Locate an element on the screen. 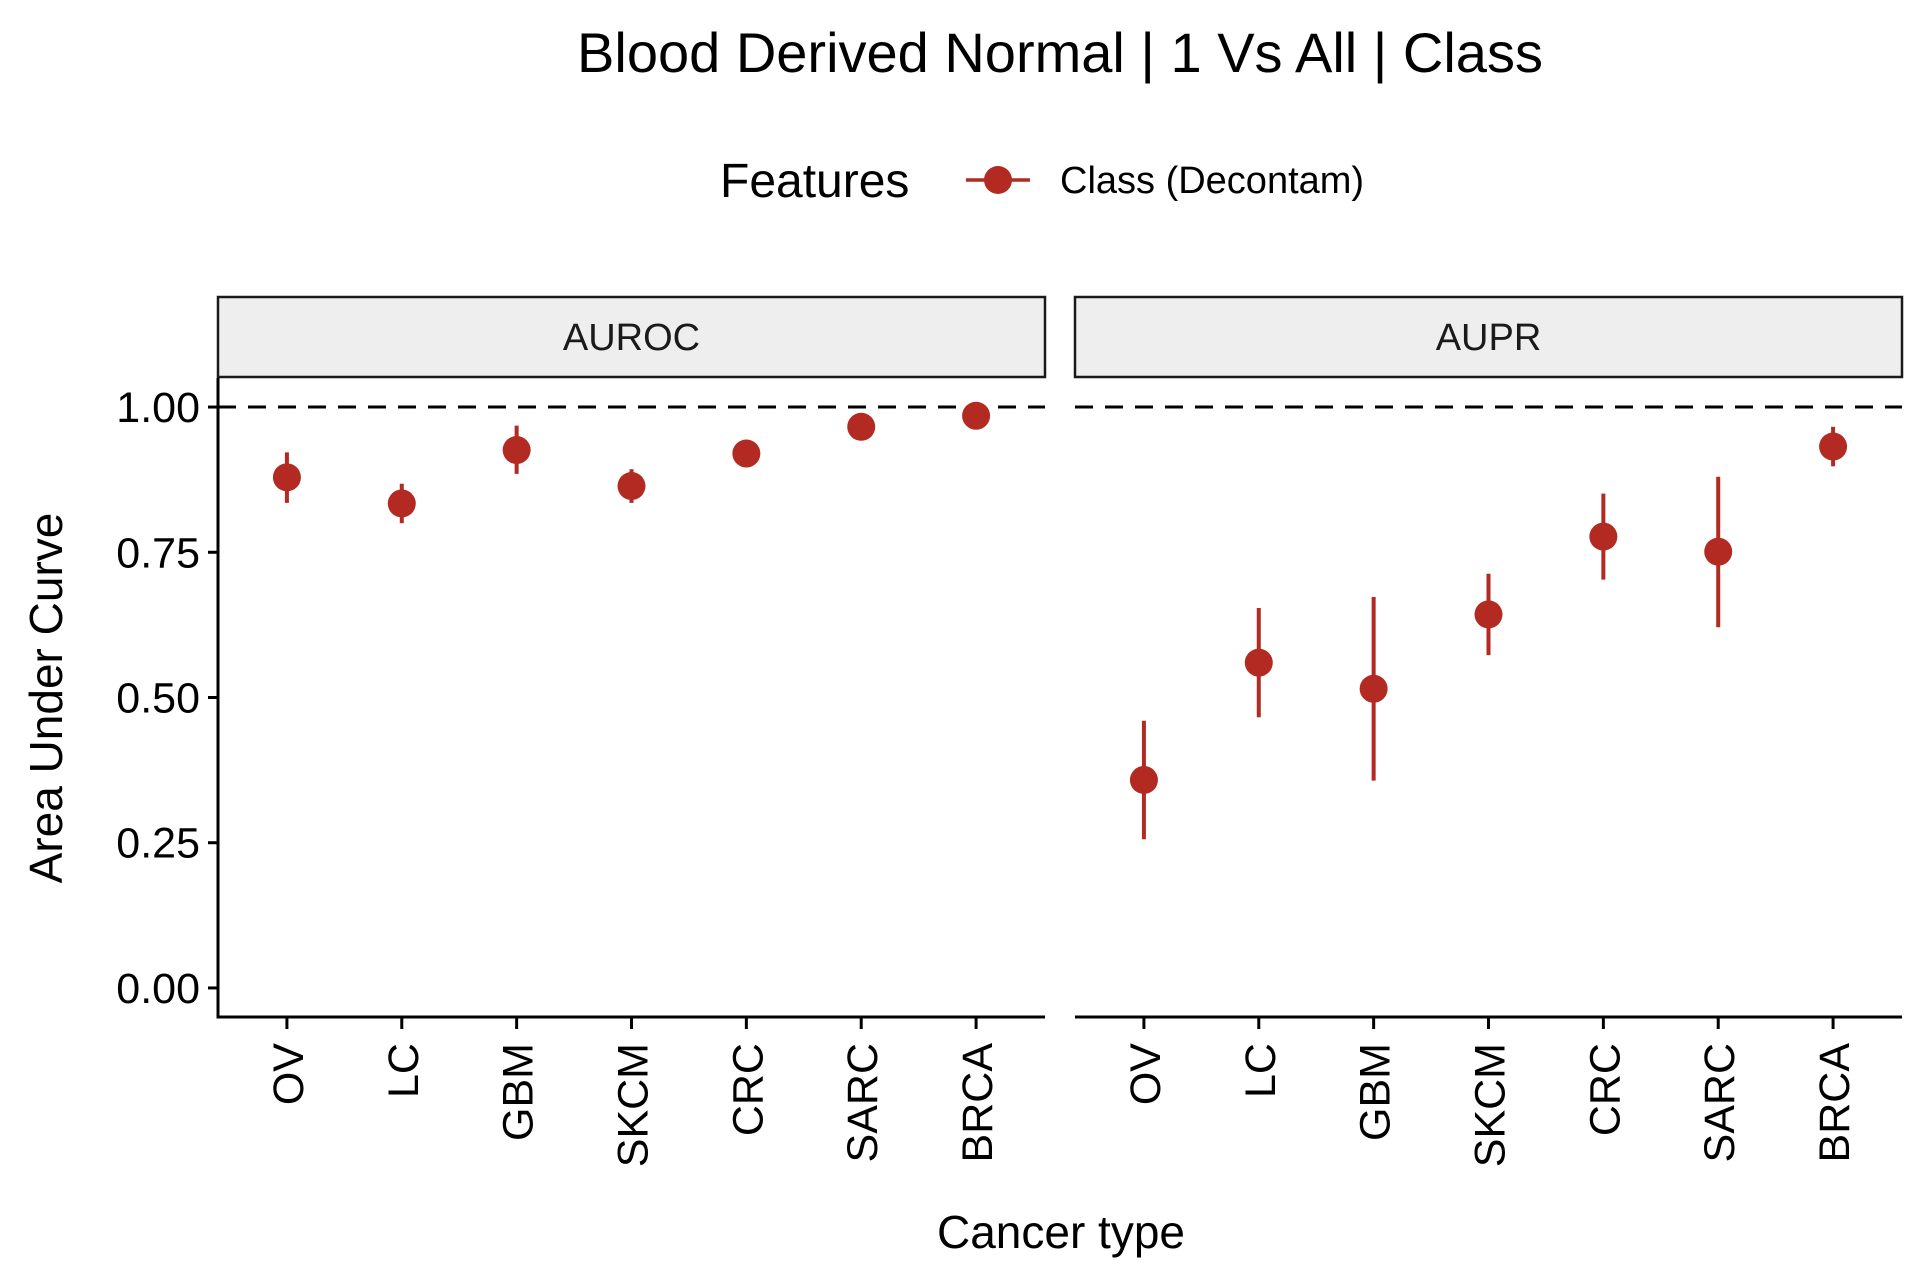 This screenshot has width=1920, height=1285. chart-title: Blood Derived Normal | 1 Vs All | Class is located at coordinates (1060, 52).